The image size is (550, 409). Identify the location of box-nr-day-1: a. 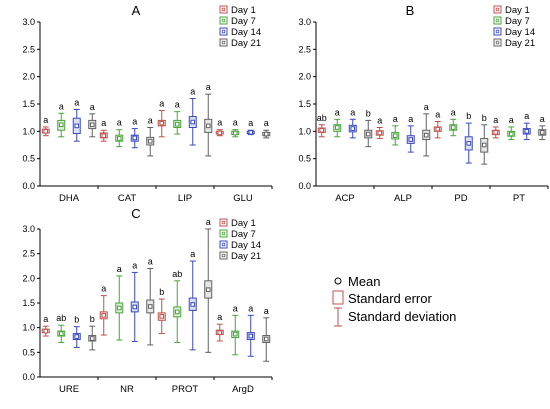
(103, 310).